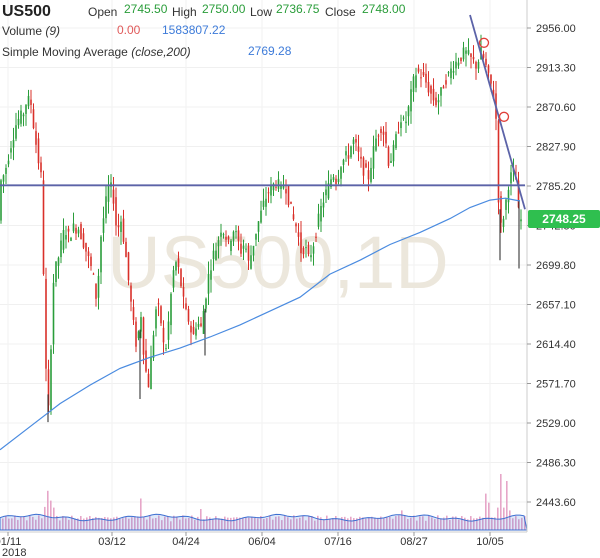 The width and height of the screenshot is (600, 558). Describe the element at coordinates (10, 542) in the screenshot. I see `time-tick-label: 01/11` at that location.